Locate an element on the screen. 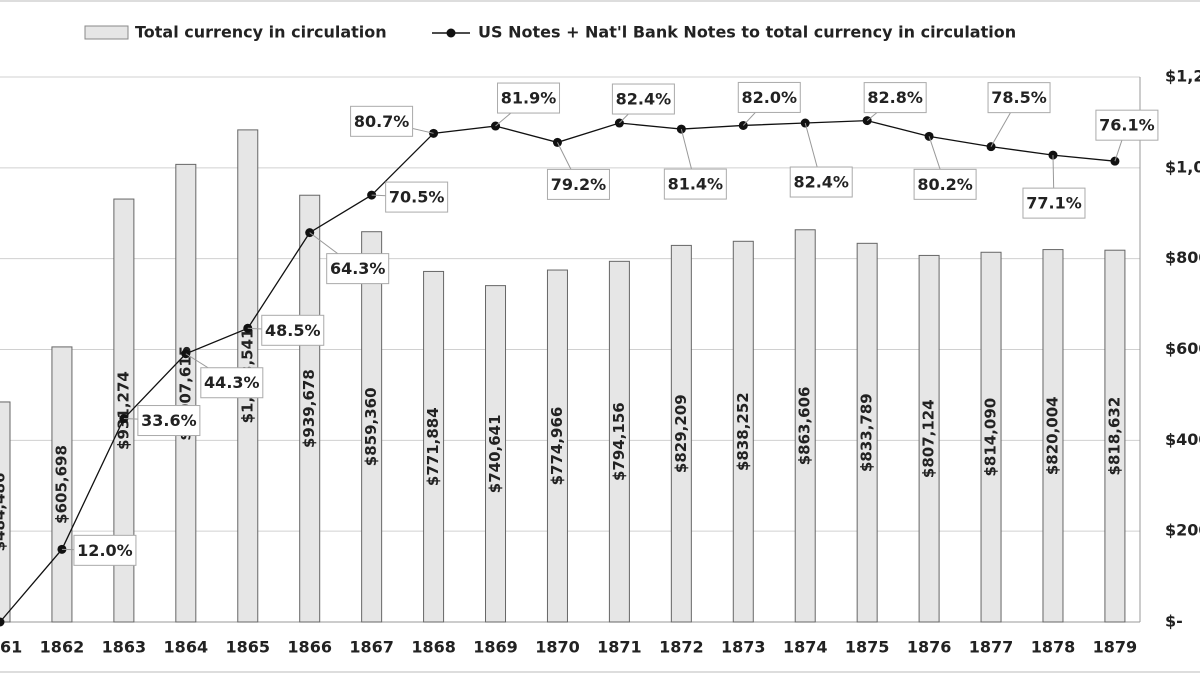 Image resolution: width=1200 pixels, height=675 pixels. y-tick-label: $400 is located at coordinates (1182, 439).